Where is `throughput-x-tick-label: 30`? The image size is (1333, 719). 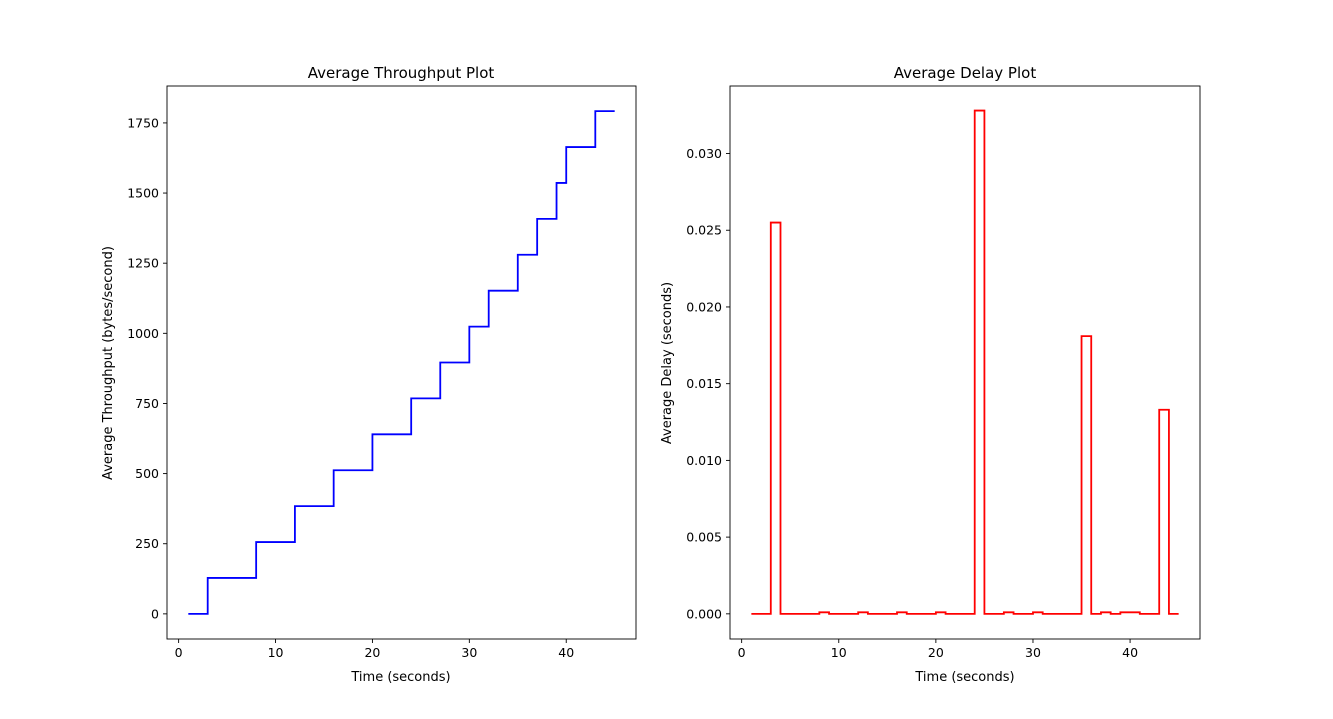
throughput-x-tick-label: 30 is located at coordinates (469, 652).